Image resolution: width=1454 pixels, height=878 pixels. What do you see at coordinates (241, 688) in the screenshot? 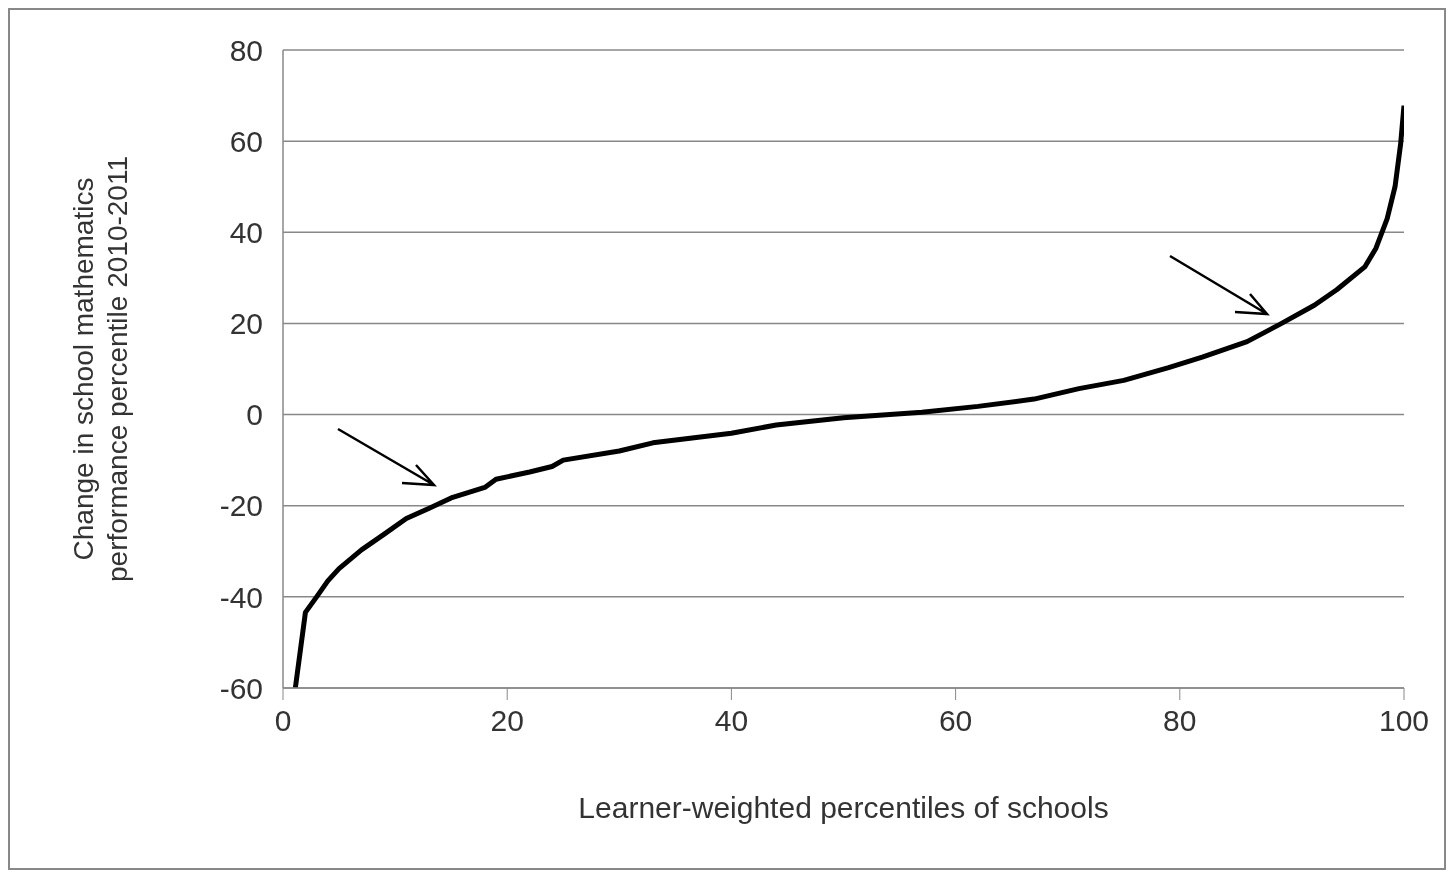
I see `y-tick-label: -60` at bounding box center [241, 688].